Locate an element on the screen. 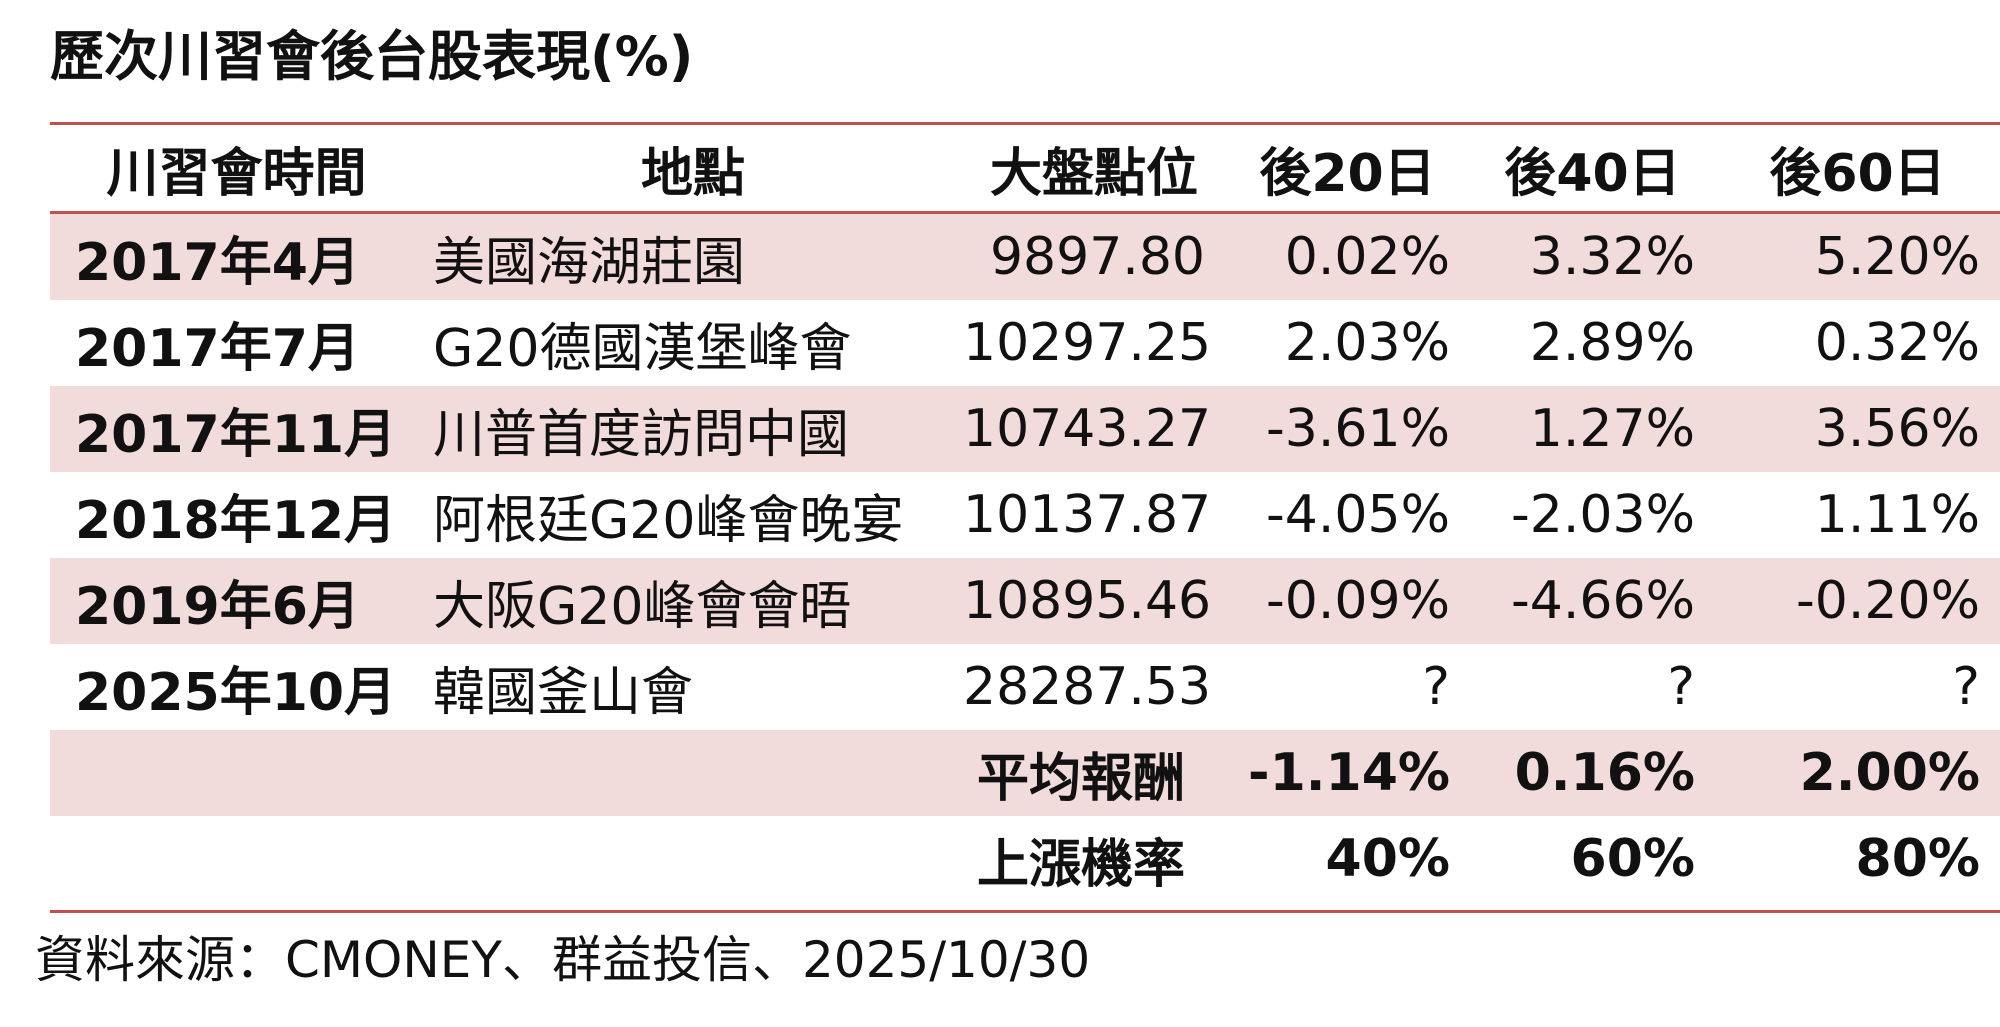 The height and width of the screenshot is (1027, 2000). index-level-cell: 10297.25 is located at coordinates (1087, 343).